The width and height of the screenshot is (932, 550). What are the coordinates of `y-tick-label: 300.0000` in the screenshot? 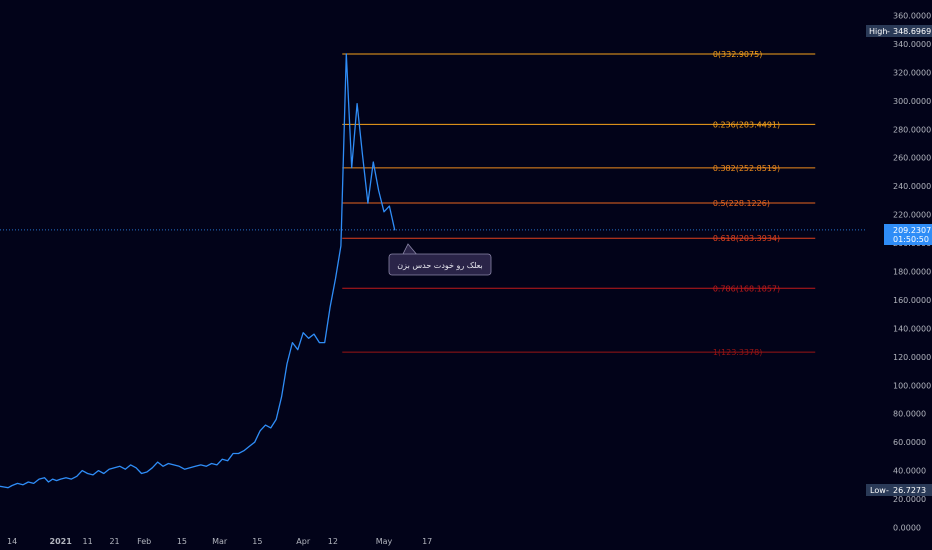 It's located at (912, 101).